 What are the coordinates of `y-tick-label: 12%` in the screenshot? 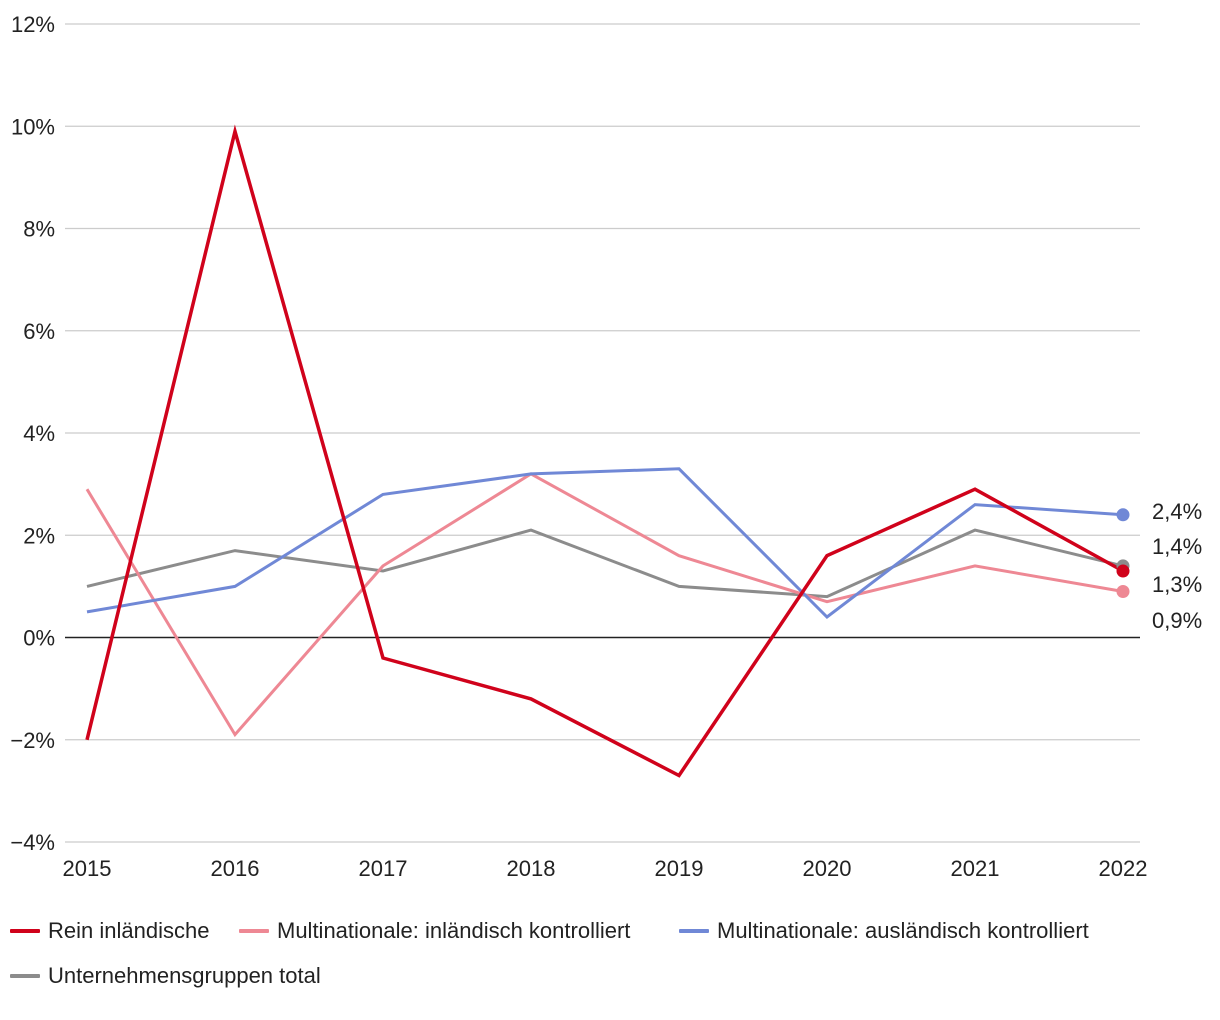 It's located at (33, 24).